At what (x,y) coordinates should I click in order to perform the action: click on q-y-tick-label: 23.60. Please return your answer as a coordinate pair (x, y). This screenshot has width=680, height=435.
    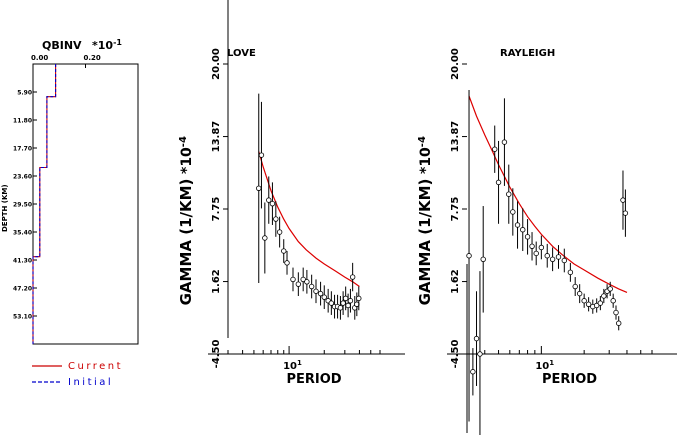
    Looking at the image, I should click on (22, 177).